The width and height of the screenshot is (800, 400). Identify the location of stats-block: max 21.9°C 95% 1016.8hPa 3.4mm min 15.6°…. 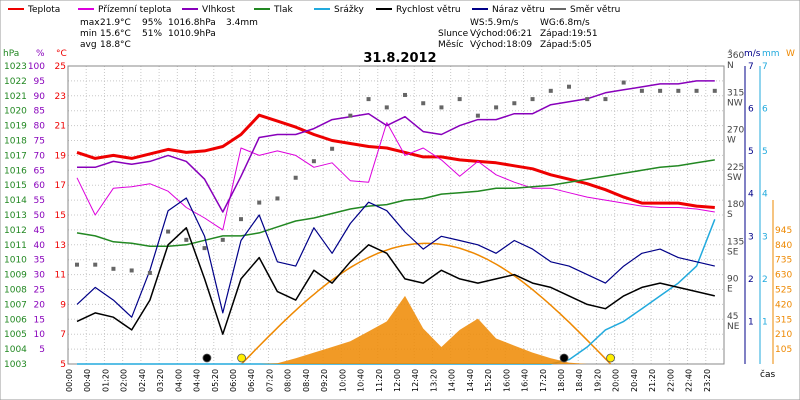
(169, 34).